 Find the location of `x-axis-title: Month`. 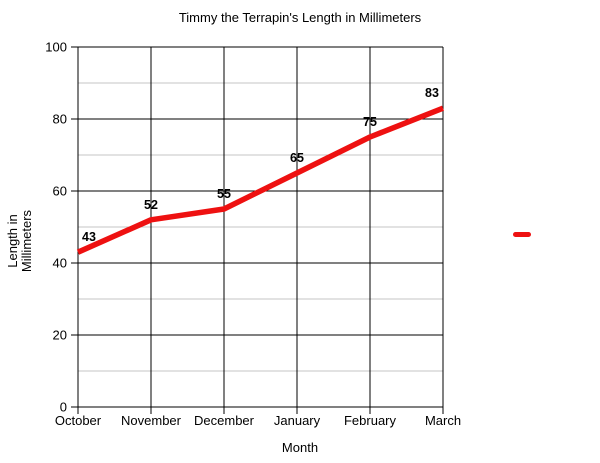

x-axis-title: Month is located at coordinates (300, 447).